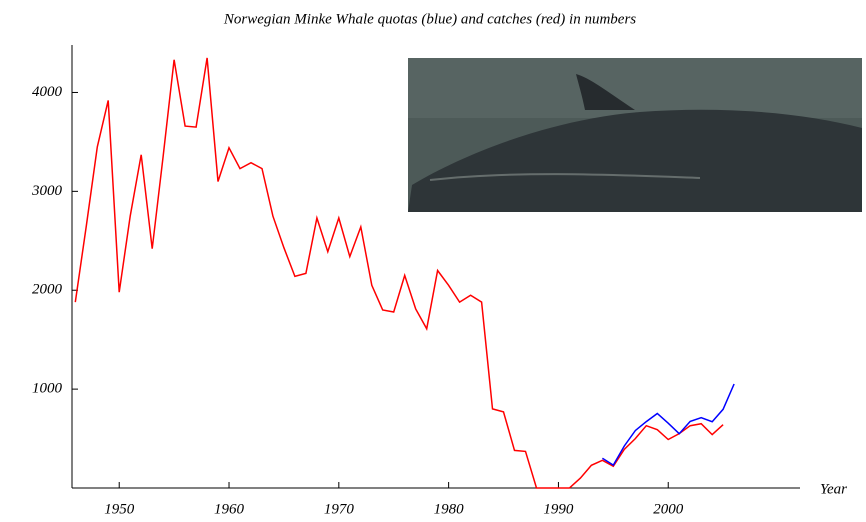  What do you see at coordinates (833, 489) in the screenshot?
I see `x-axis-label: Year` at bounding box center [833, 489].